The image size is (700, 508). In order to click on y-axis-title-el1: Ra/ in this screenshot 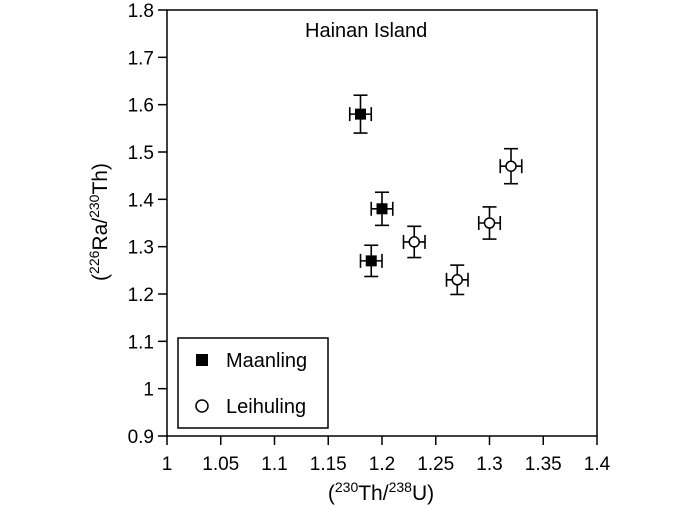, I will do `click(100, 234)`.